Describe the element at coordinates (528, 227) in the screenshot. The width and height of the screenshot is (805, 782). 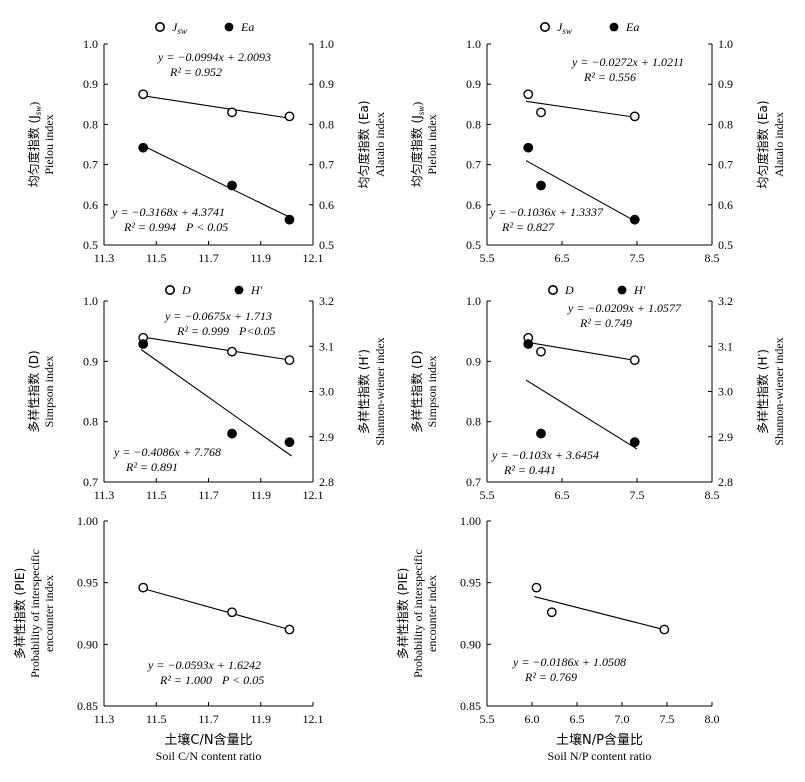
I see `r-squared-text: R² = 0.827` at that location.